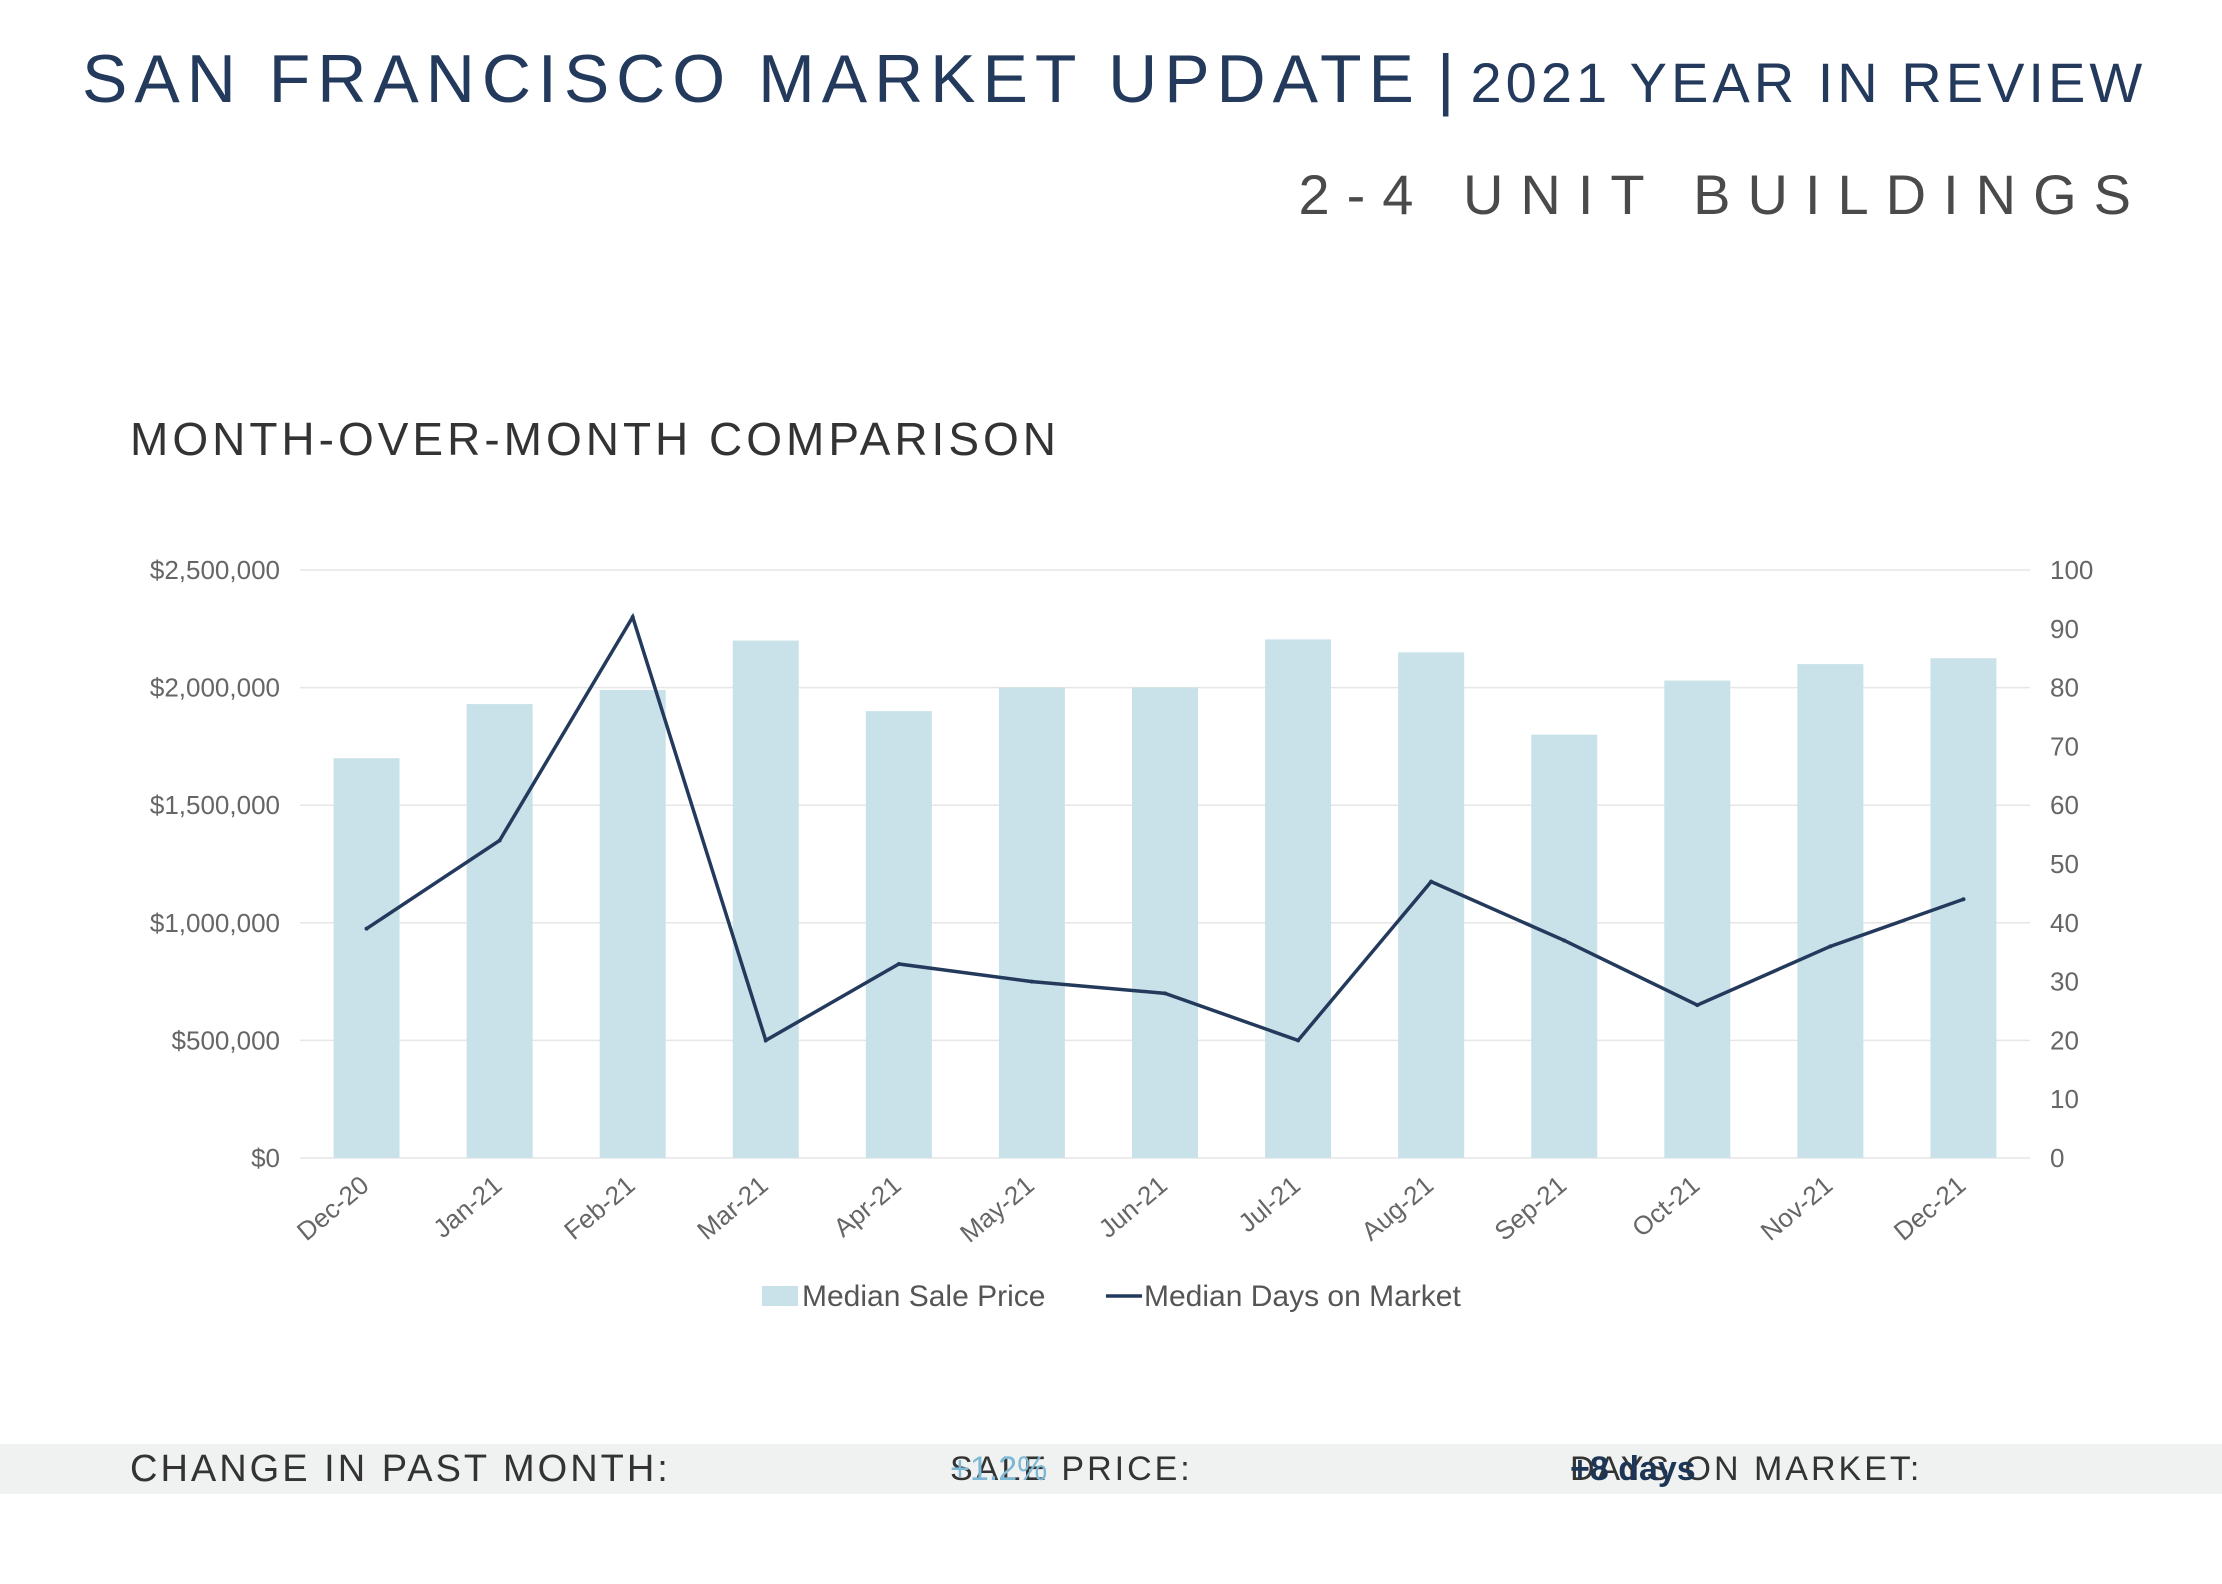 This screenshot has height=1584, width=2222. Describe the element at coordinates (599, 1208) in the screenshot. I see `x-tick-label: Feb-21` at that location.